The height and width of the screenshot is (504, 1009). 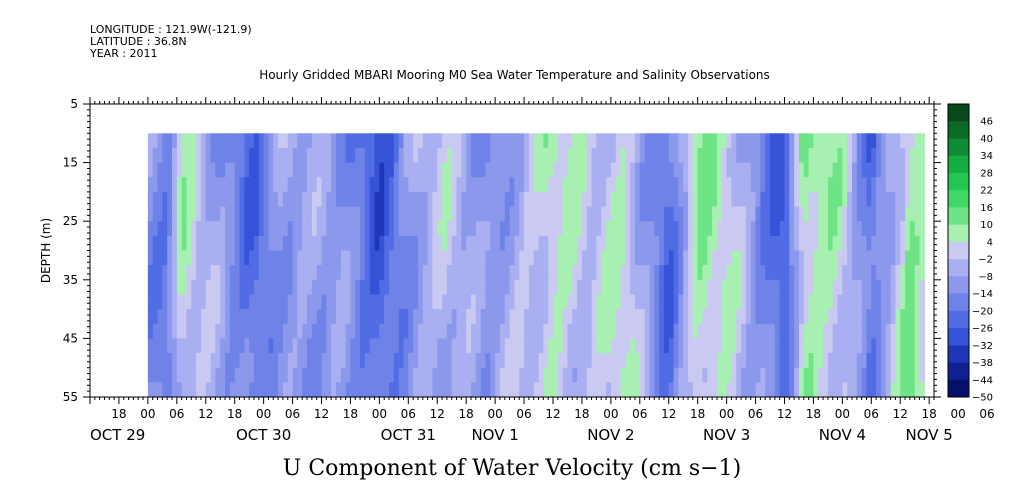 I want to click on x-hour-tick-label: 18, so click(x=813, y=414).